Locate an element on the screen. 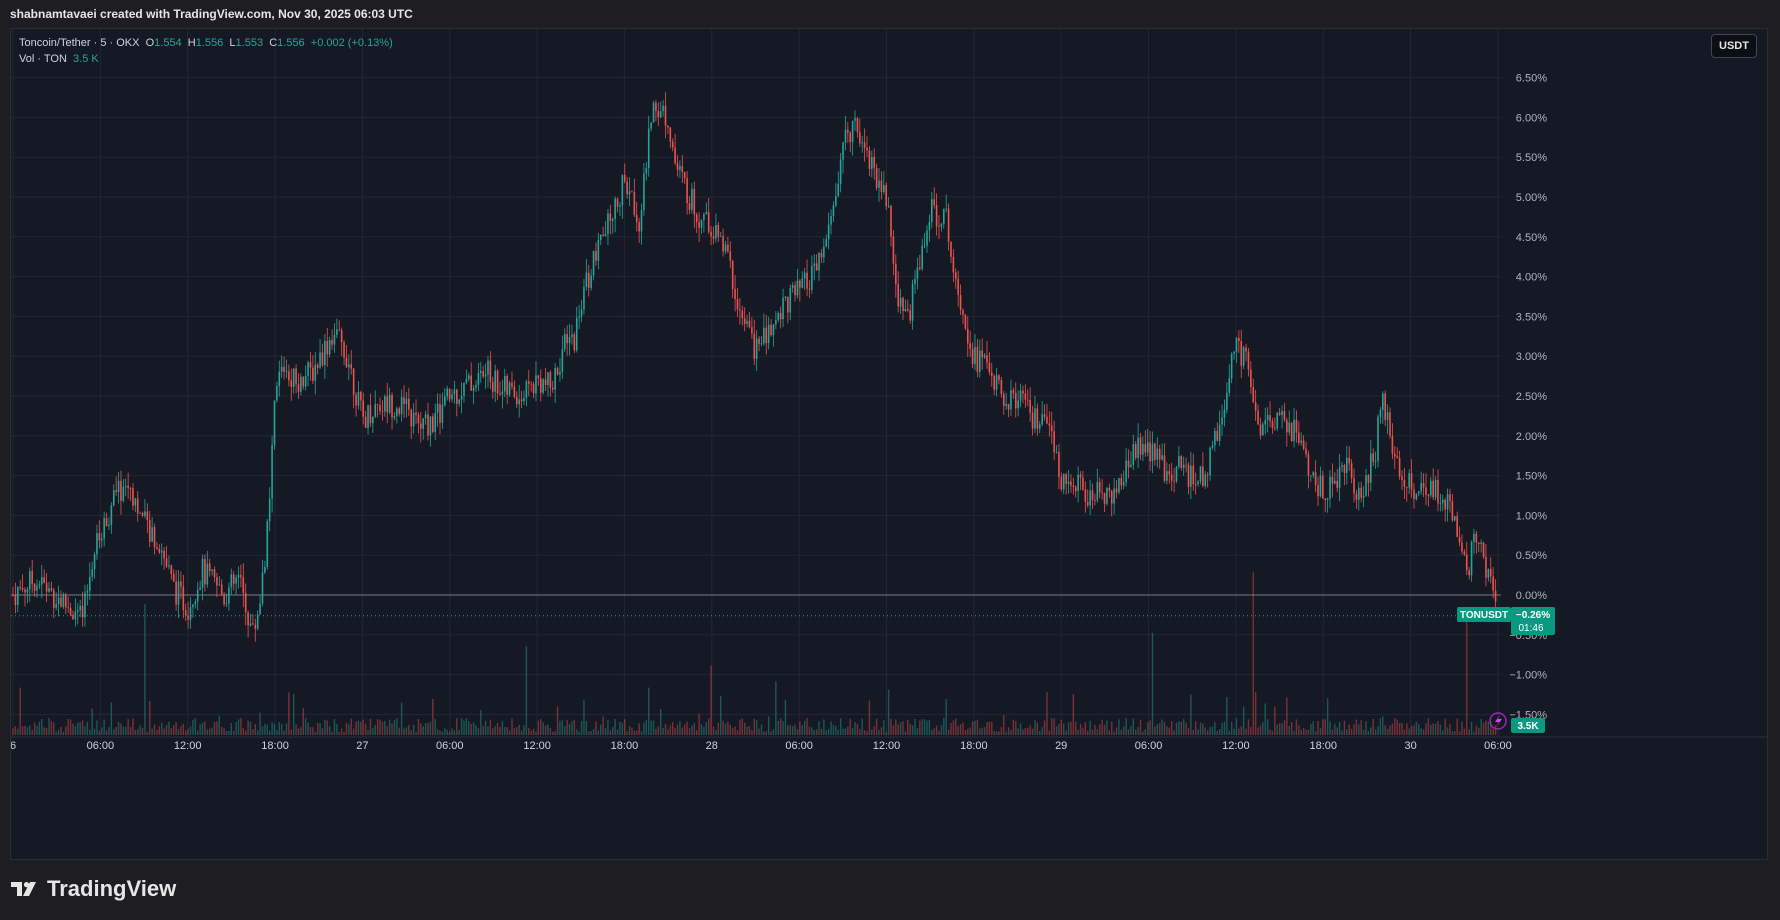  y-tick-label: 0.00% is located at coordinates (1531, 596).